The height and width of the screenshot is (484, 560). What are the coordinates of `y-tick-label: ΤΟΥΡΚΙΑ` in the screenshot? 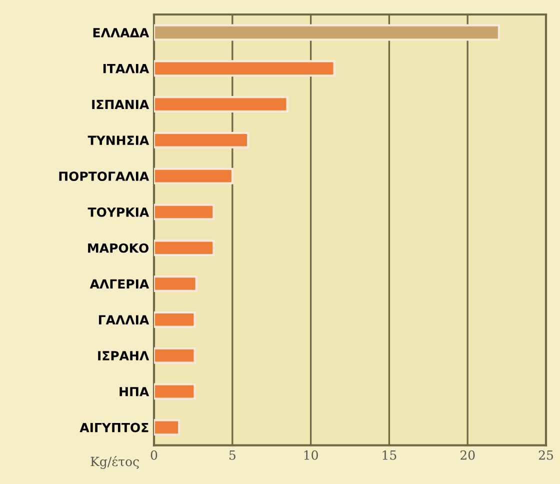 It's located at (119, 212).